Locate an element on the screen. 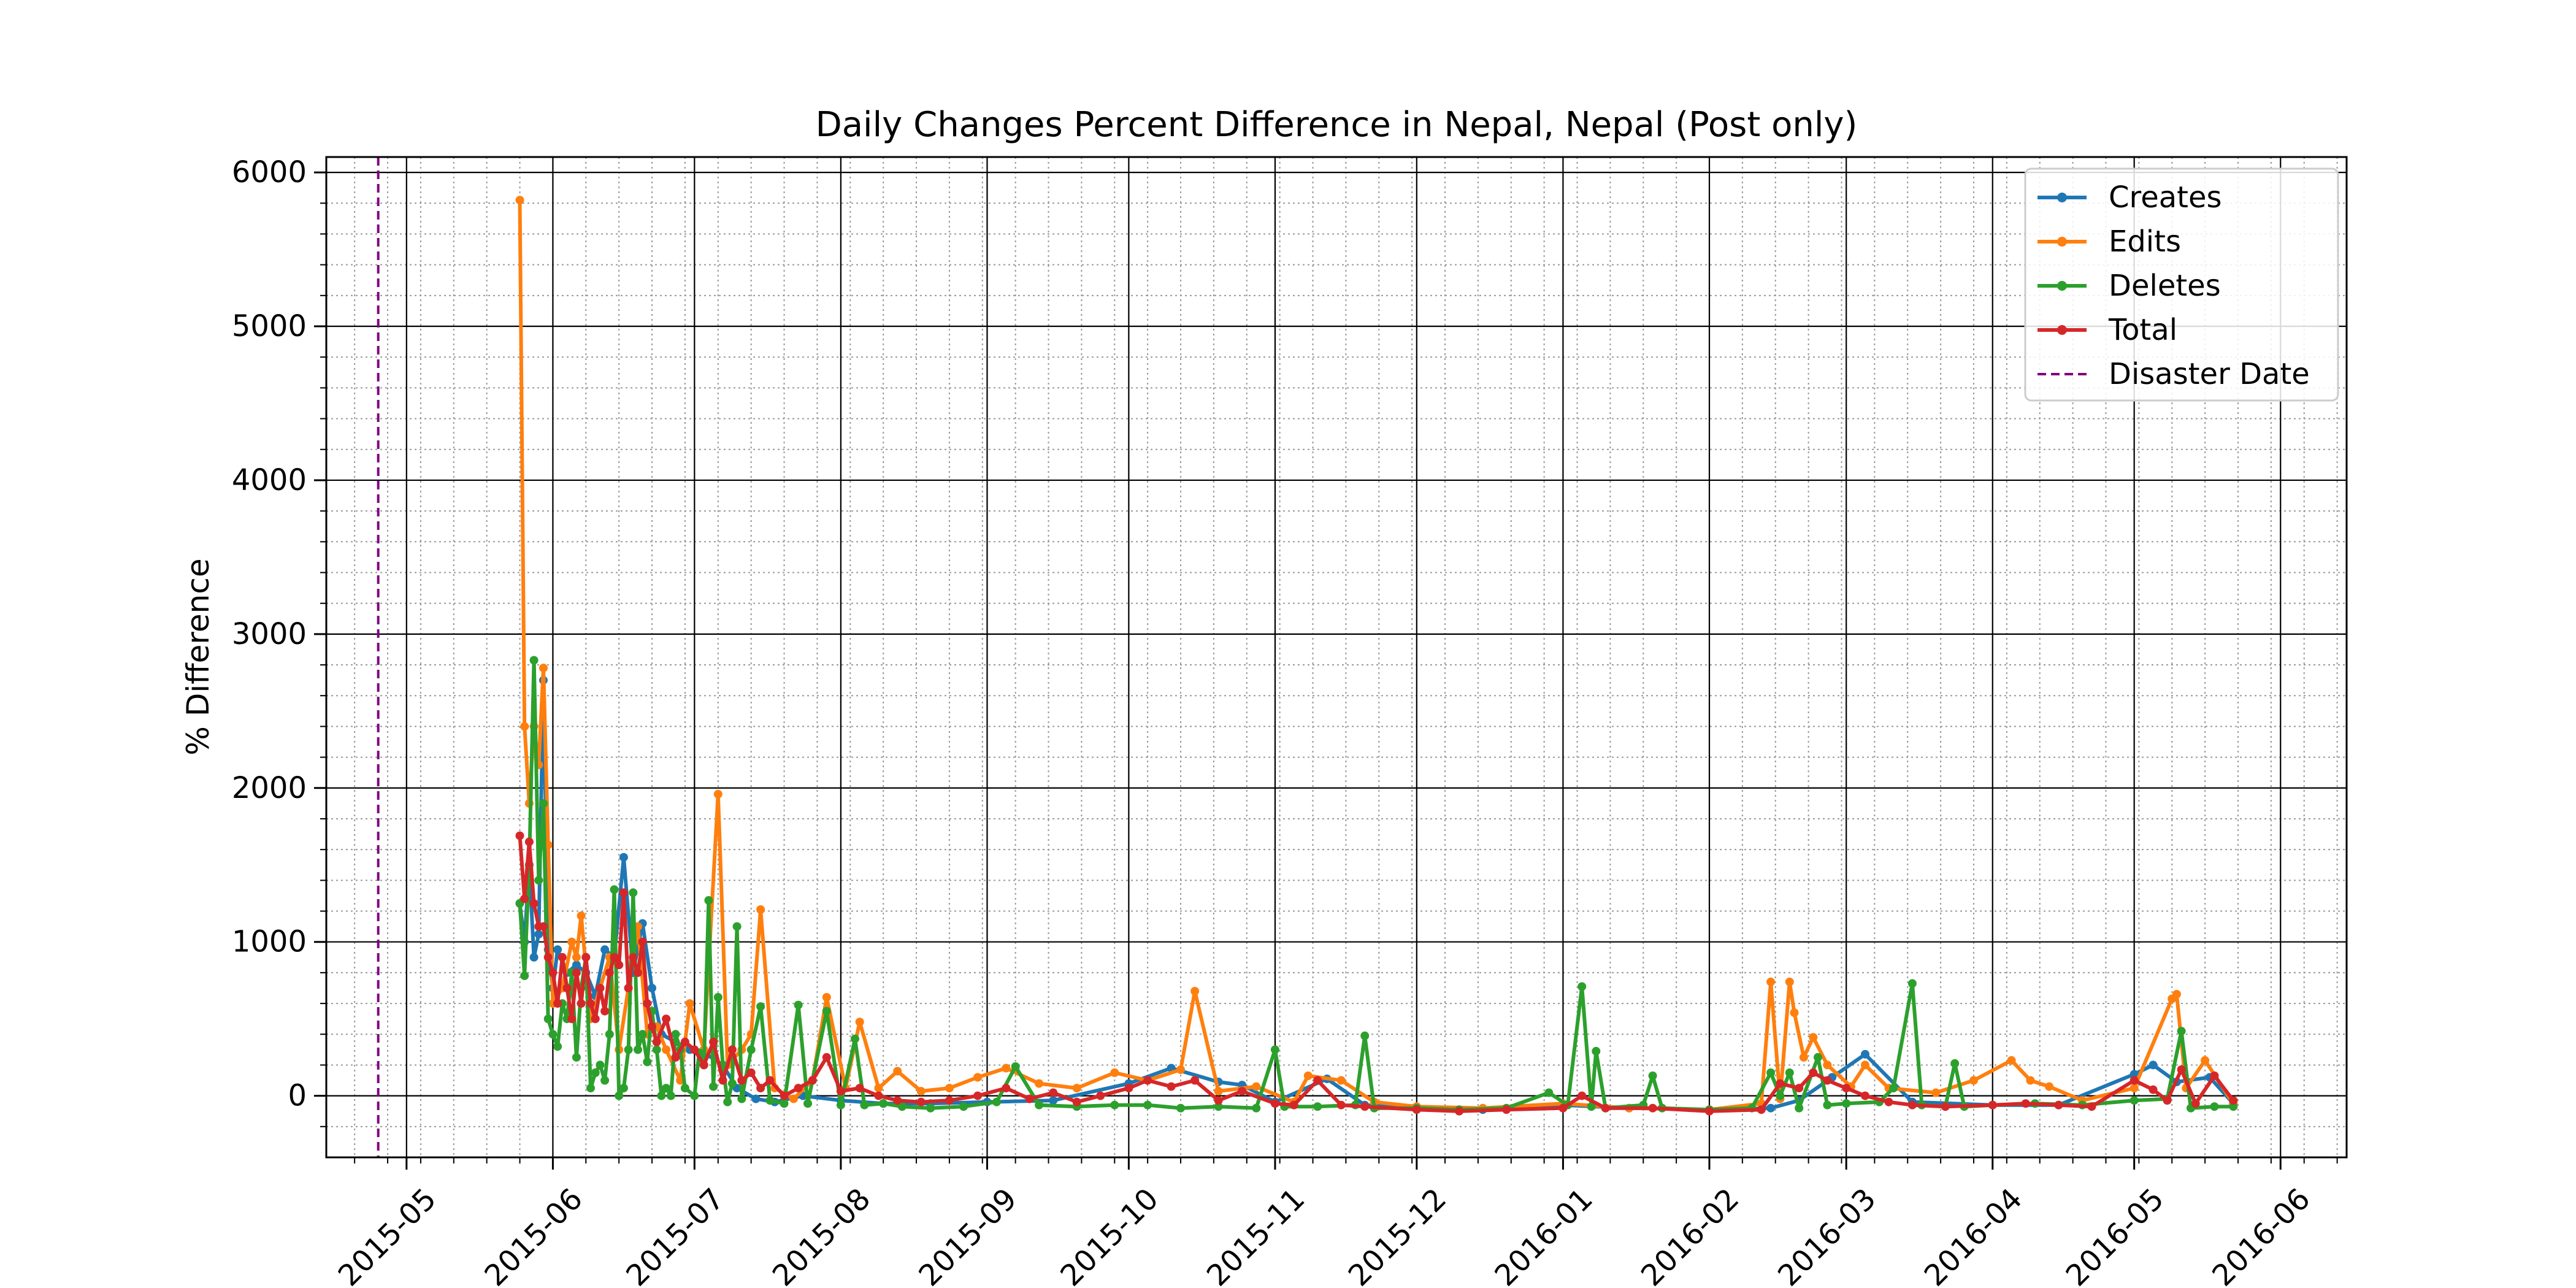 The height and width of the screenshot is (1288, 2576). y-tick-label: 0 is located at coordinates (297, 1096).